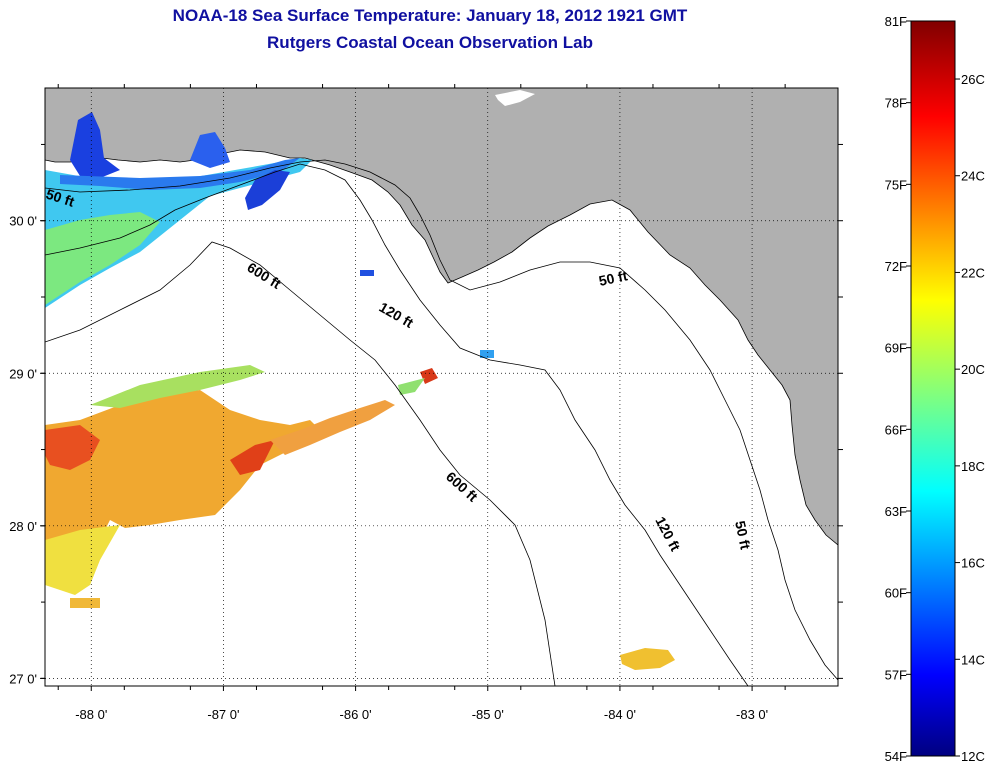 This screenshot has height=770, width=992. What do you see at coordinates (23, 450) in the screenshot?
I see `latitude-axis: 30 0' 29 0' 28 0' 27 0'` at bounding box center [23, 450].